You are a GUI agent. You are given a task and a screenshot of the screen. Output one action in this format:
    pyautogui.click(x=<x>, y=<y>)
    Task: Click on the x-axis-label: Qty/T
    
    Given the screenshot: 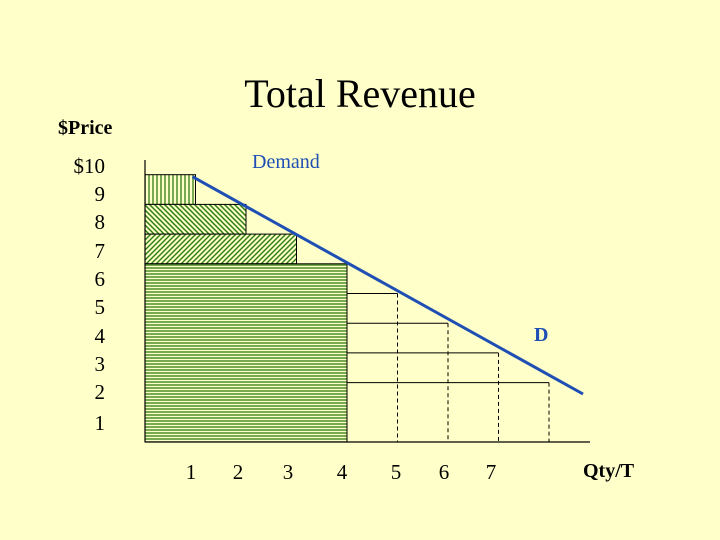 What is the action you would take?
    pyautogui.click(x=609, y=471)
    